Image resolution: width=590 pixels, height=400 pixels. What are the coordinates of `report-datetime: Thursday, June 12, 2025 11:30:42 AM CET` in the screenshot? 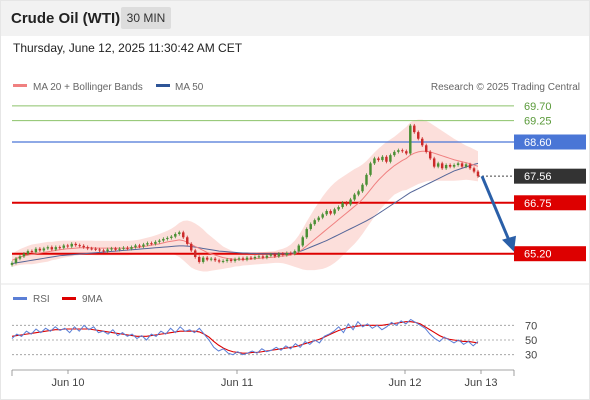 It's located at (128, 48).